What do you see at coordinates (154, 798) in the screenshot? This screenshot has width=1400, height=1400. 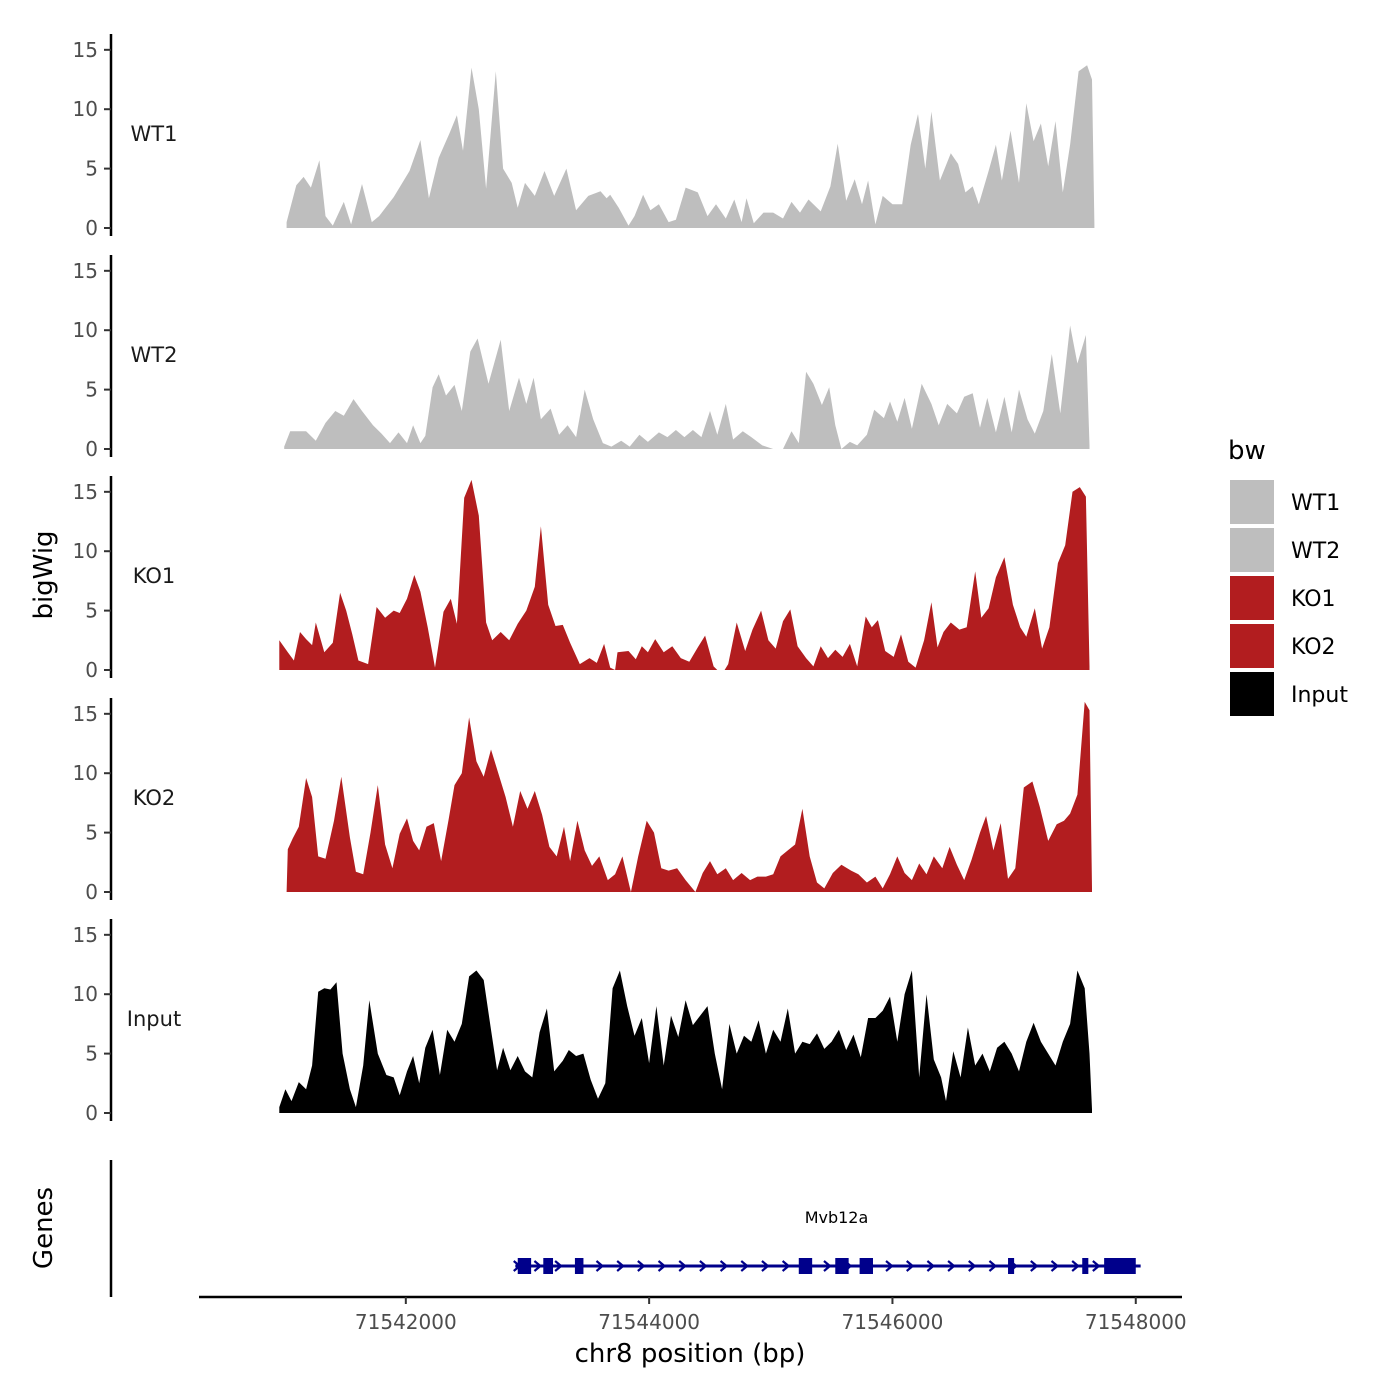 I see `track-label: KO2` at bounding box center [154, 798].